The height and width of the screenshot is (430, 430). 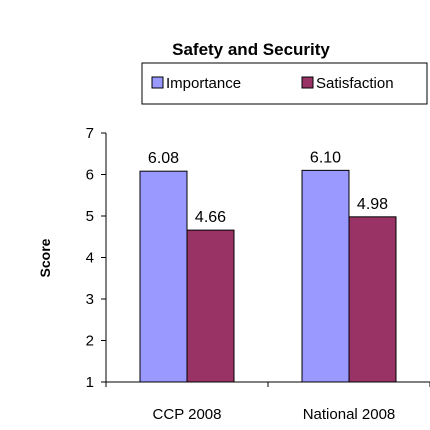 What do you see at coordinates (210, 217) in the screenshot?
I see `data-label-satisfaction-1: 4.66` at bounding box center [210, 217].